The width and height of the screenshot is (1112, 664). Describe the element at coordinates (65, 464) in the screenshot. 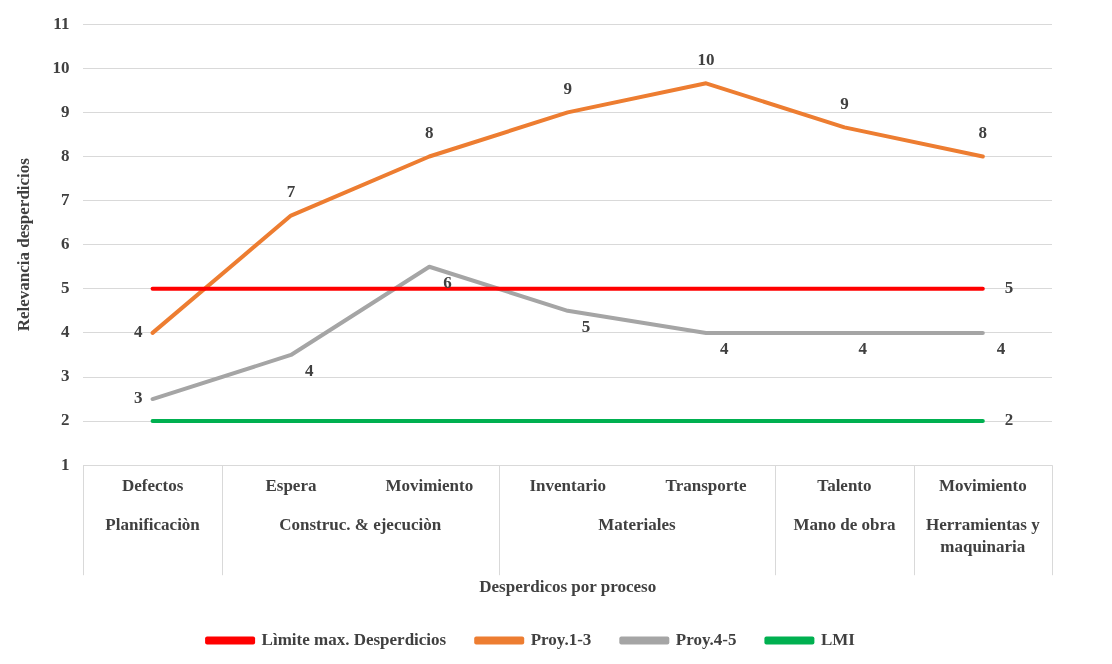

I see `y-tick-label: 1` at that location.